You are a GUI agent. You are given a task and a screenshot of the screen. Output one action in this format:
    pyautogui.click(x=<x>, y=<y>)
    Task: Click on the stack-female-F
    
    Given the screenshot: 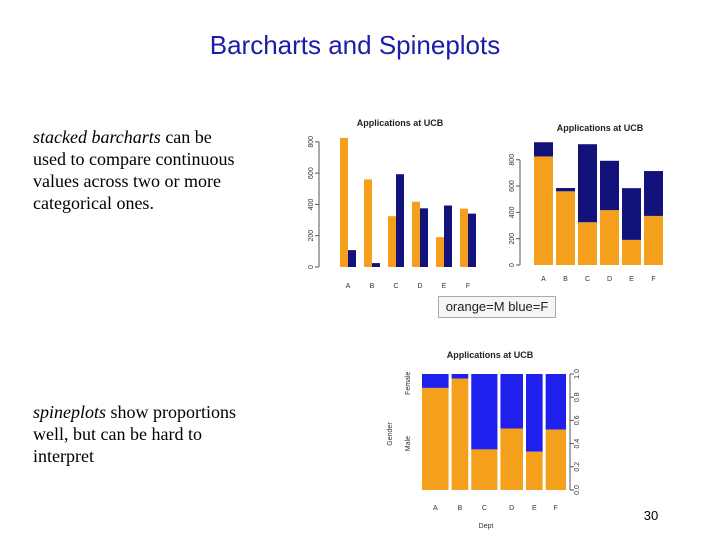 What is the action you would take?
    pyautogui.click(x=653, y=193)
    